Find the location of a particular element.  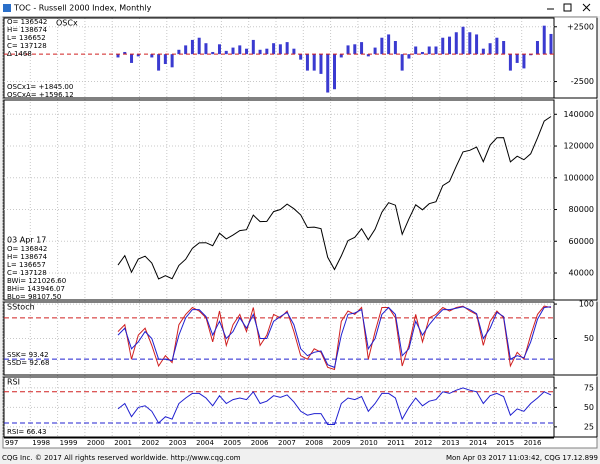

y-tick-label: +2500 is located at coordinates (580, 26).